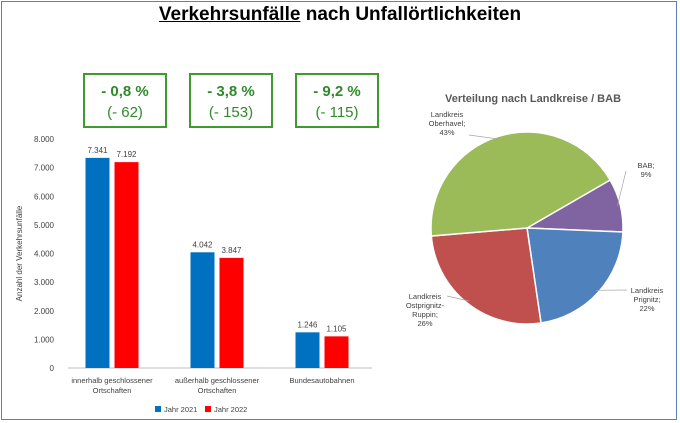  I want to click on change-percent: - 9,2 %, so click(337, 91).